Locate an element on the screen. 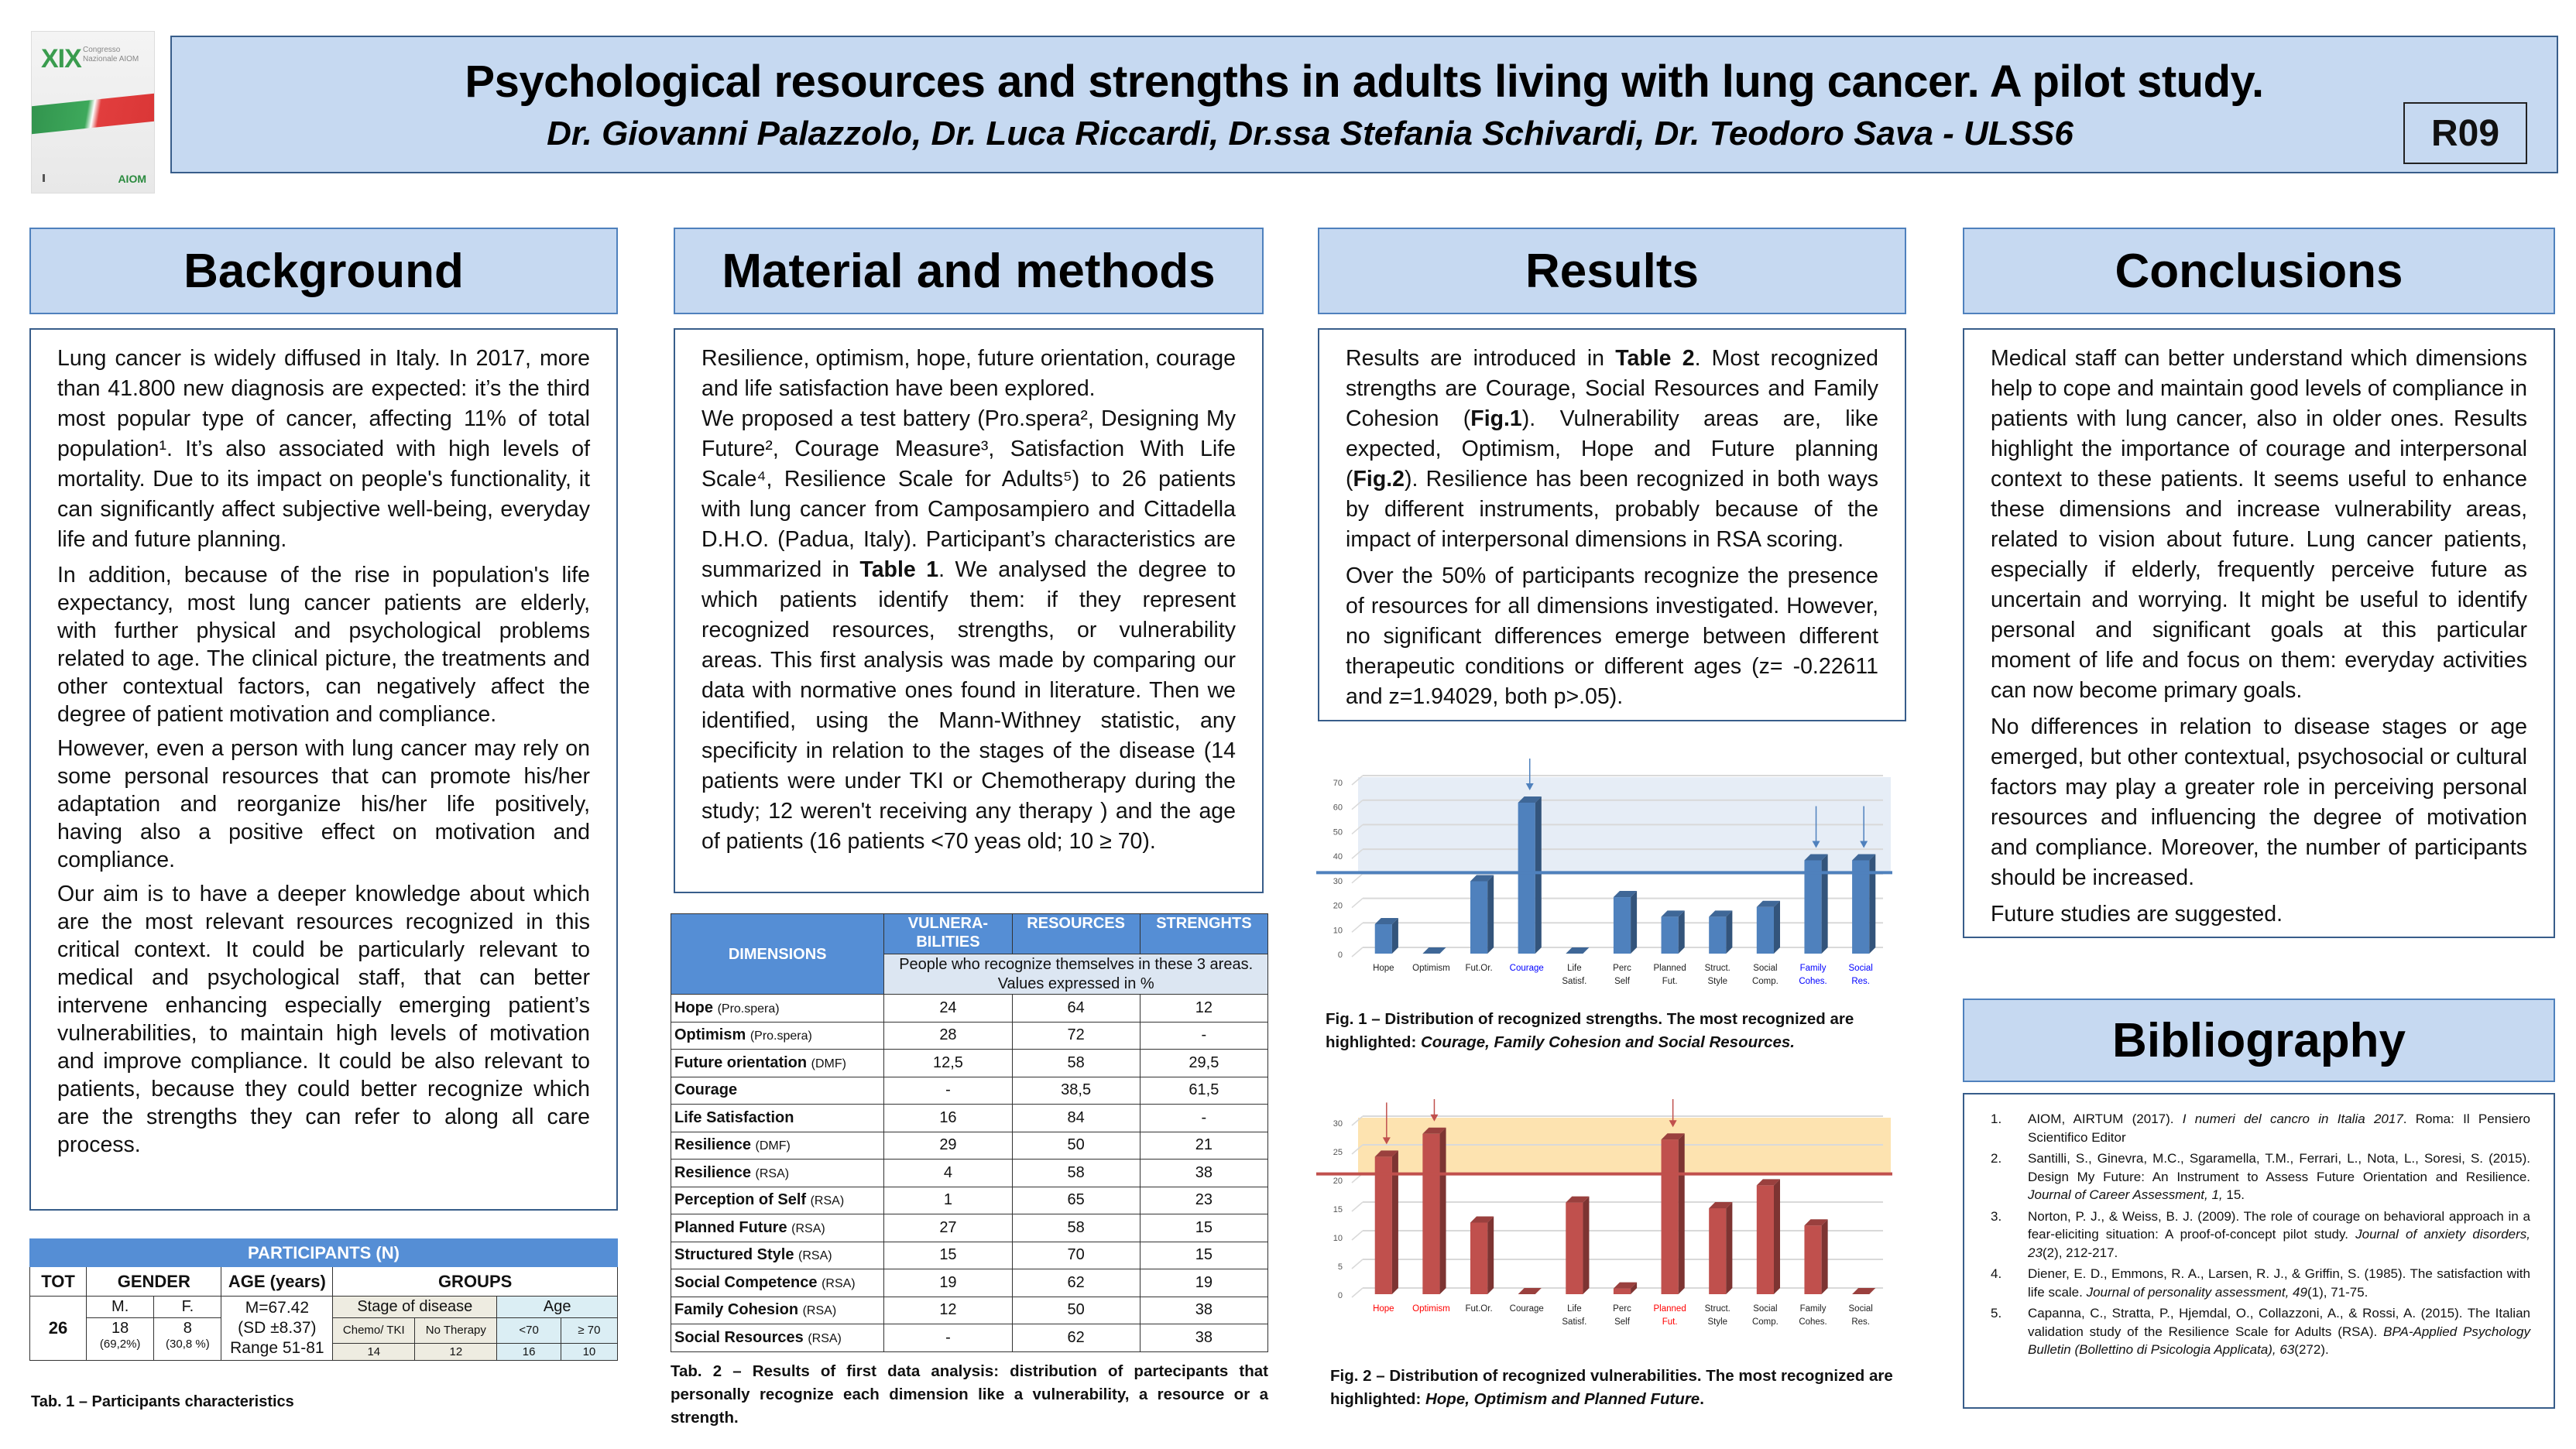 The width and height of the screenshot is (2576, 1449). table1-stage-label: Stage of disease is located at coordinates (415, 1307).